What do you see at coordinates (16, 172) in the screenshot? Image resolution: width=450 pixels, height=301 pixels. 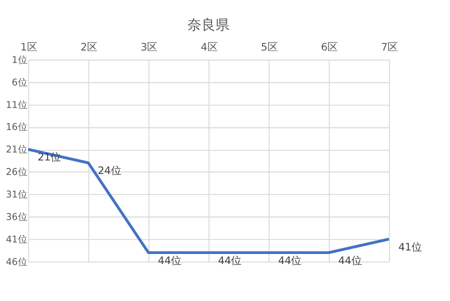 I see `y-tick-label: 26位` at bounding box center [16, 172].